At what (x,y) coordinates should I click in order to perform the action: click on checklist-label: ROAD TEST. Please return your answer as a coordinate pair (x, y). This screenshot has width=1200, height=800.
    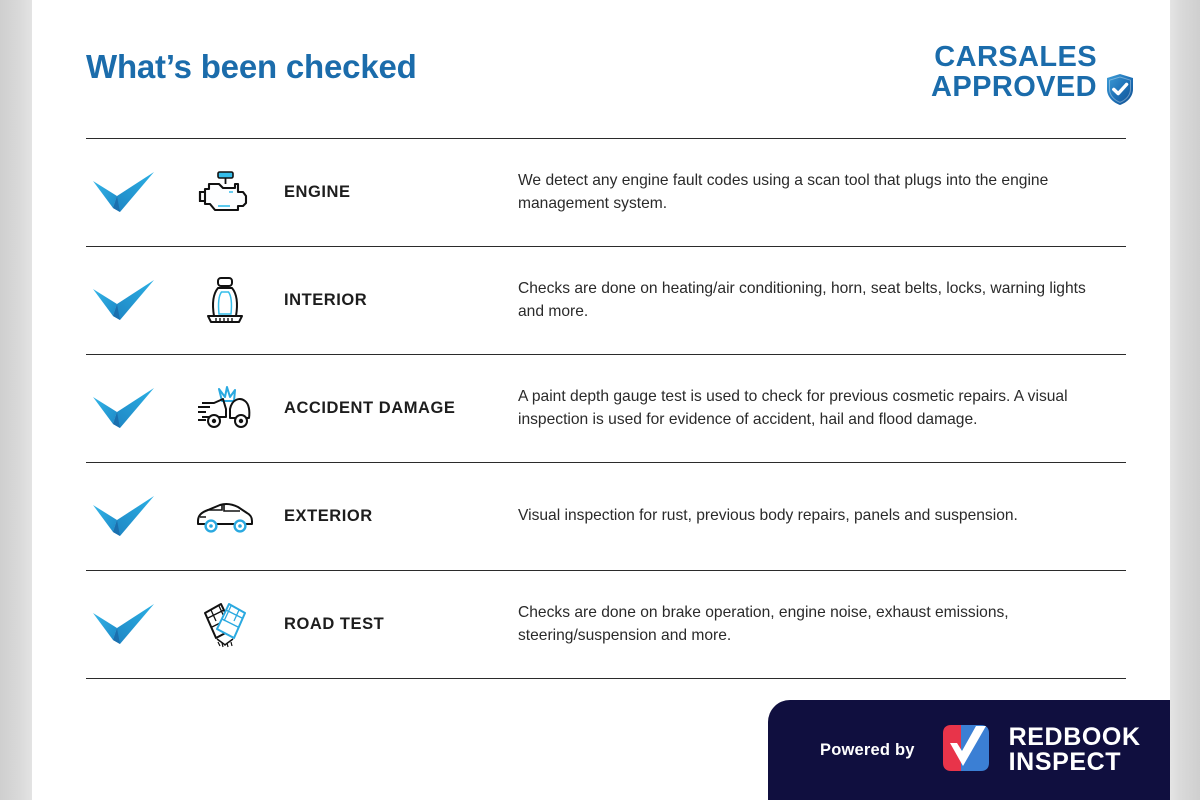
    Looking at the image, I should click on (334, 624).